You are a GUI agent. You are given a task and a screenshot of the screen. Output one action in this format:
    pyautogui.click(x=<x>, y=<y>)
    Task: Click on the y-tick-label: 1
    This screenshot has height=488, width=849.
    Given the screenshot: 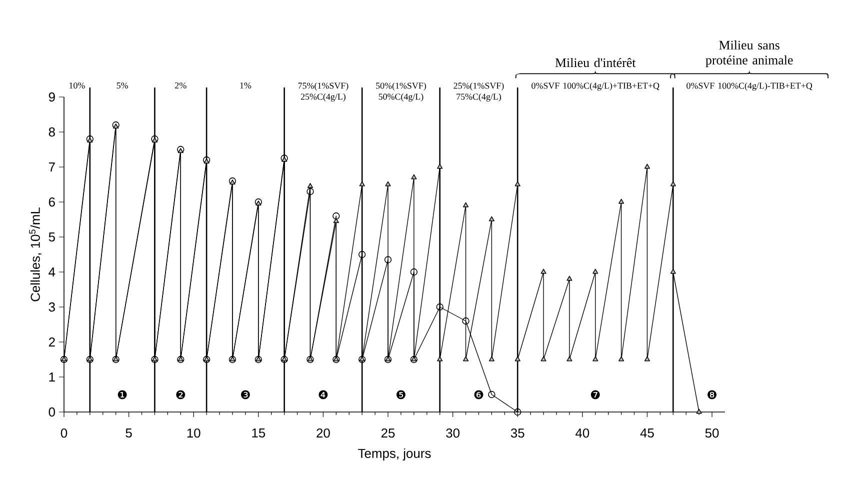 What is the action you would take?
    pyautogui.click(x=52, y=377)
    